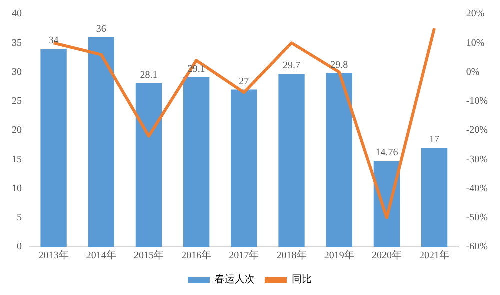 This screenshot has width=500, height=295. I want to click on data-label: 27, so click(244, 82).